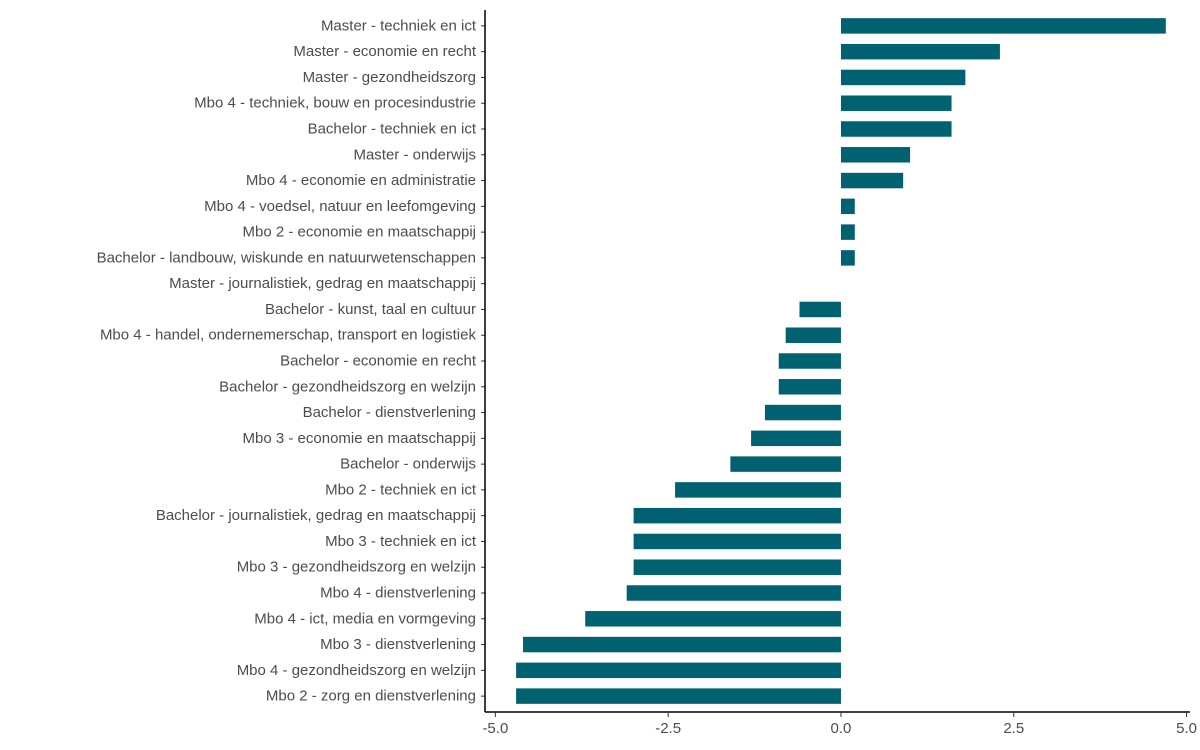 The height and width of the screenshot is (750, 1200). Describe the element at coordinates (399, 25) in the screenshot. I see `category-label: Master - techniek en ict` at that location.